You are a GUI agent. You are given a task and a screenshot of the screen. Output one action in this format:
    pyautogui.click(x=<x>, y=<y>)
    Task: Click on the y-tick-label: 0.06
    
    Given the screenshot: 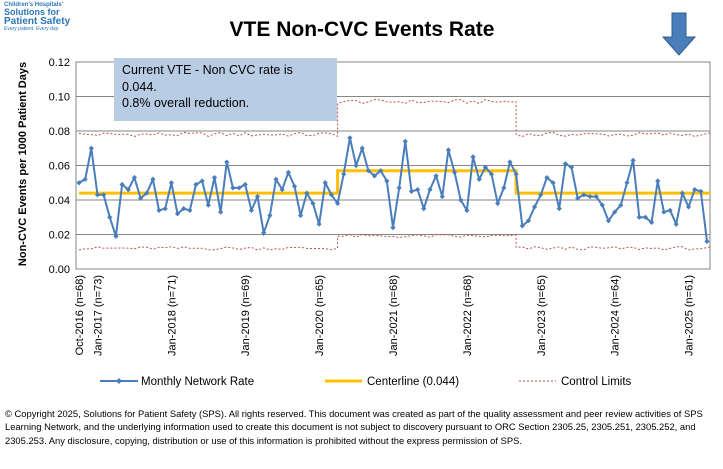 What is the action you would take?
    pyautogui.click(x=59, y=167)
    